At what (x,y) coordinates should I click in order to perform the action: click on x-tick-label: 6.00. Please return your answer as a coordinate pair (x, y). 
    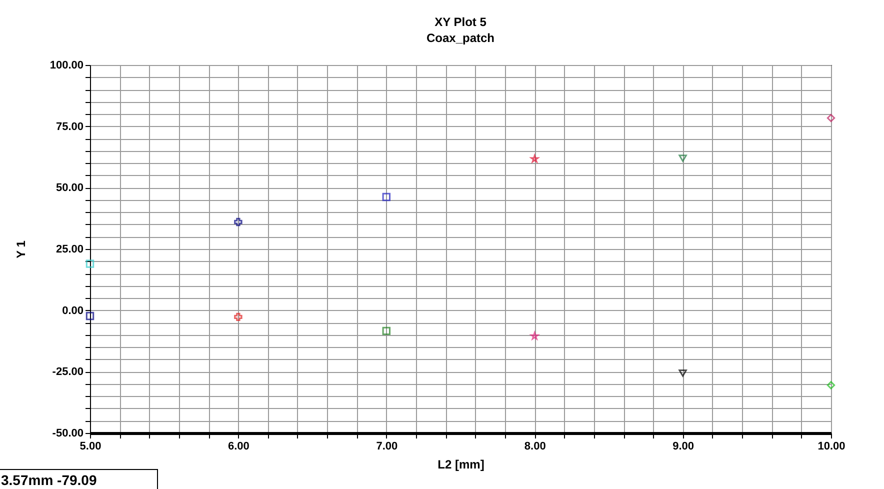
    Looking at the image, I should click on (239, 446).